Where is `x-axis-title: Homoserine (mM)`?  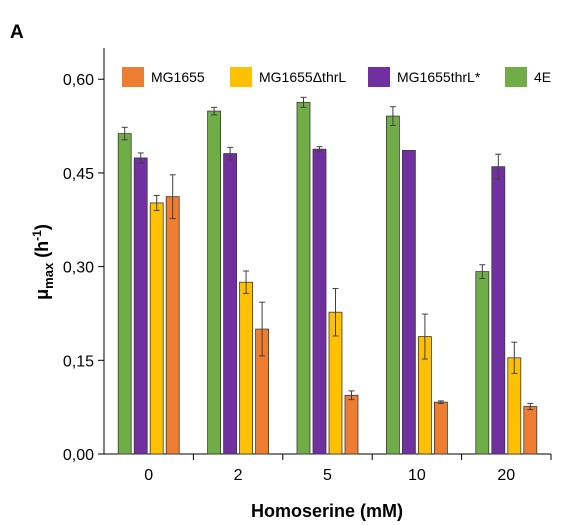
x-axis-title: Homoserine (mM) is located at coordinates (327, 511).